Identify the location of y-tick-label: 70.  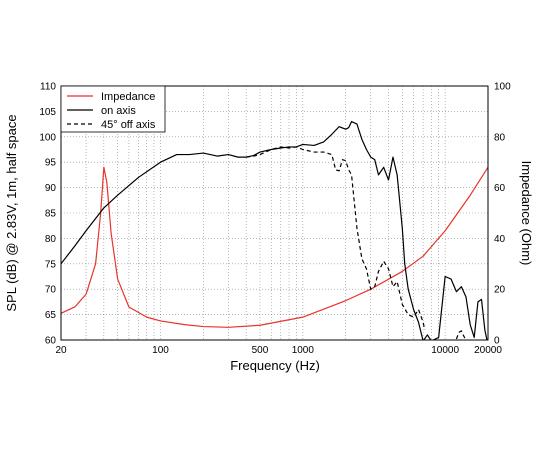
(51, 290).